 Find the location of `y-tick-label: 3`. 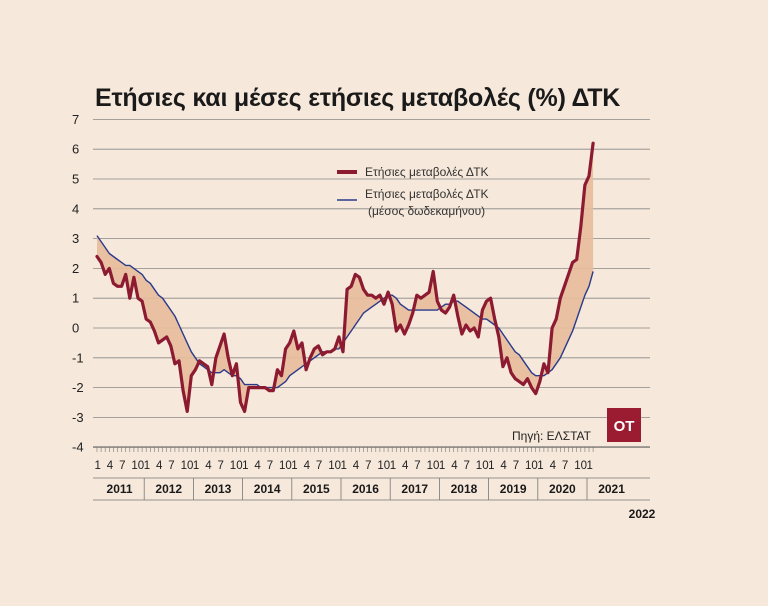

y-tick-label: 3 is located at coordinates (75, 238).